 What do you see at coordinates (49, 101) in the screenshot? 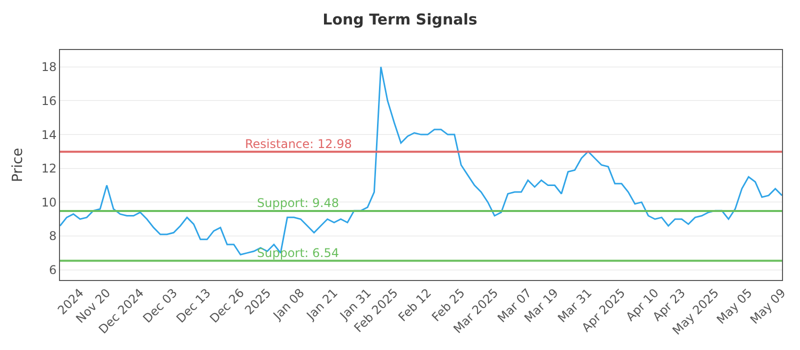
I see `y-tick-label: 16` at bounding box center [49, 101].